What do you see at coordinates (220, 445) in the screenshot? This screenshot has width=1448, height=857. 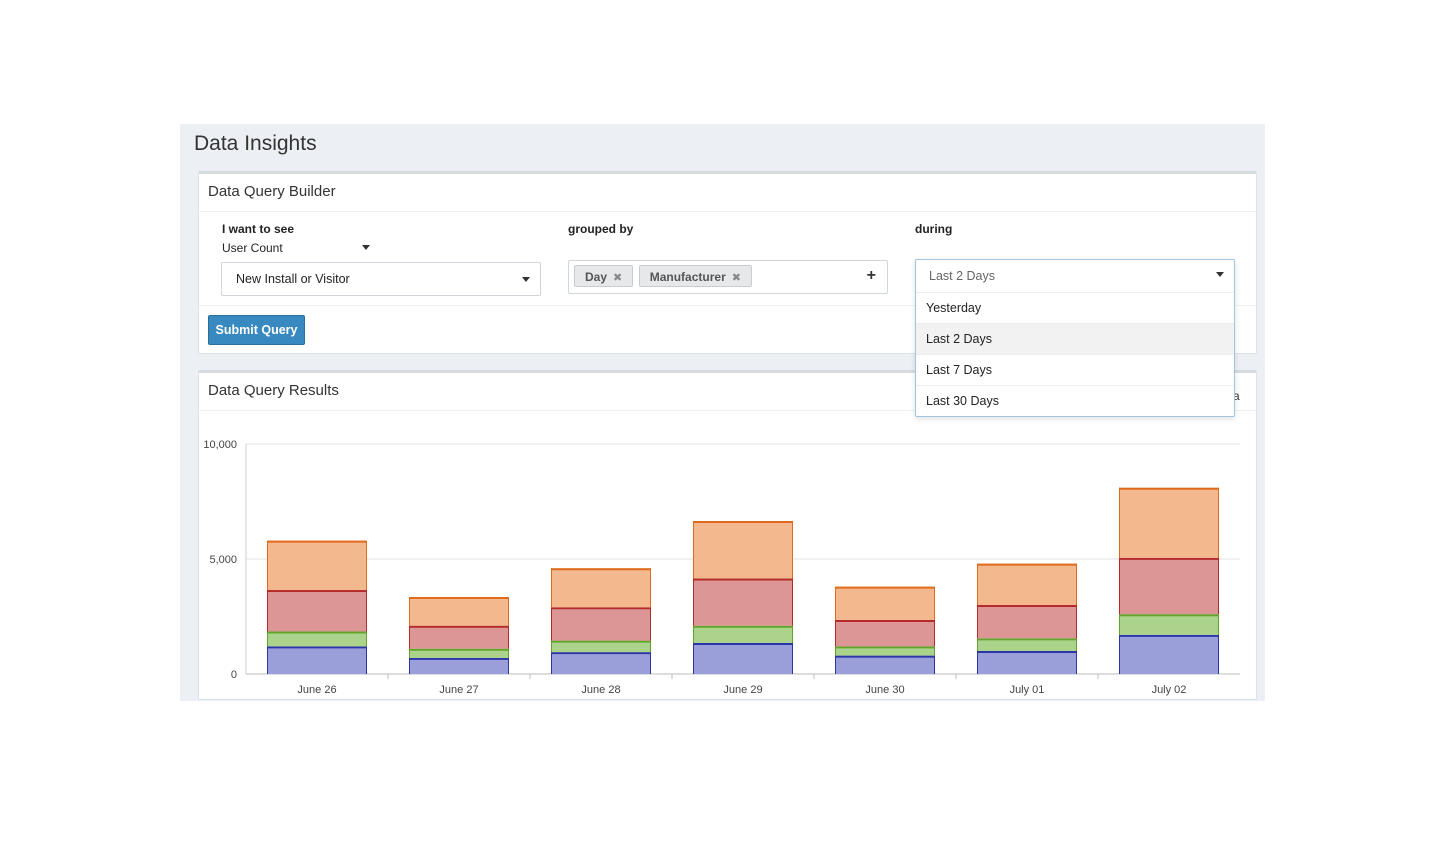 I see `y-tick-label: 10,000` at bounding box center [220, 445].